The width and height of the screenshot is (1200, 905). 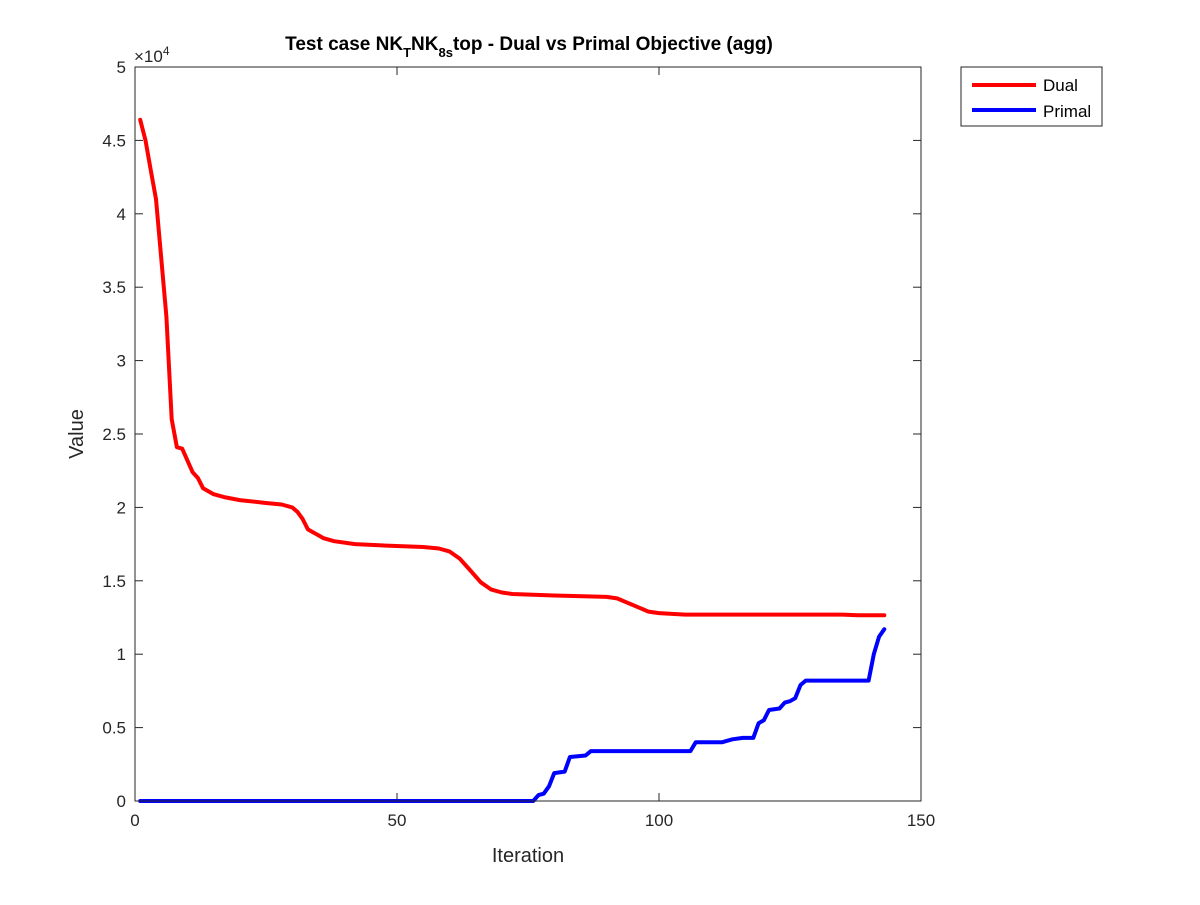 I want to click on y-exponent-base: ×10, so click(x=148, y=56).